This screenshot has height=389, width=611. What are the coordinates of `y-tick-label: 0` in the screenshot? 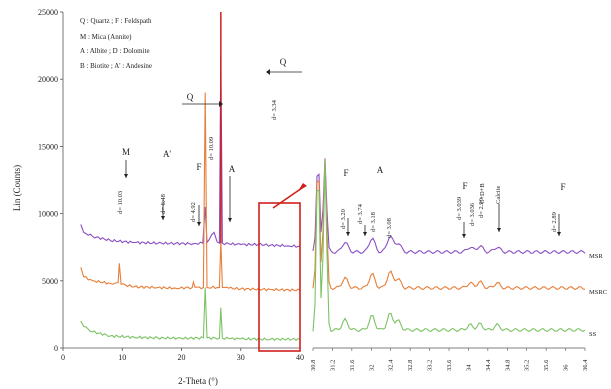 It's located at (56, 348).